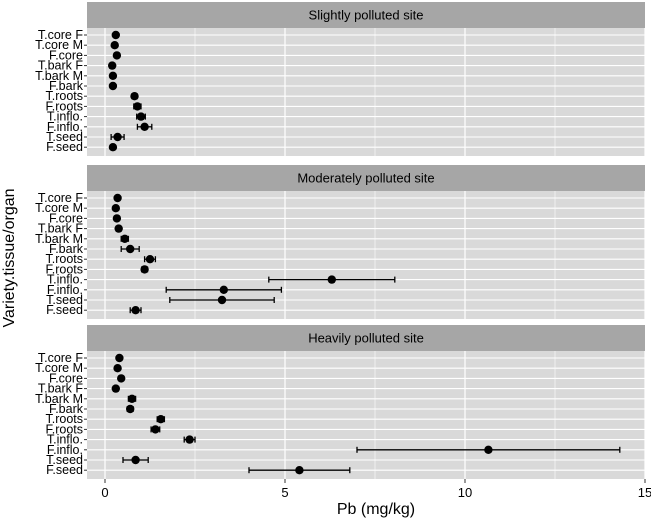 Image resolution: width=651 pixels, height=524 pixels. I want to click on facet-title: Moderately polluted site, so click(365, 178).